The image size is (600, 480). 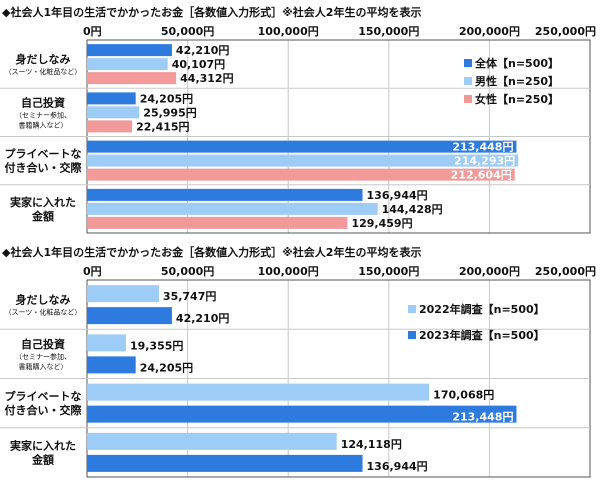 What do you see at coordinates (206, 78) in the screenshot?
I see `data-label: 44,312円` at bounding box center [206, 78].